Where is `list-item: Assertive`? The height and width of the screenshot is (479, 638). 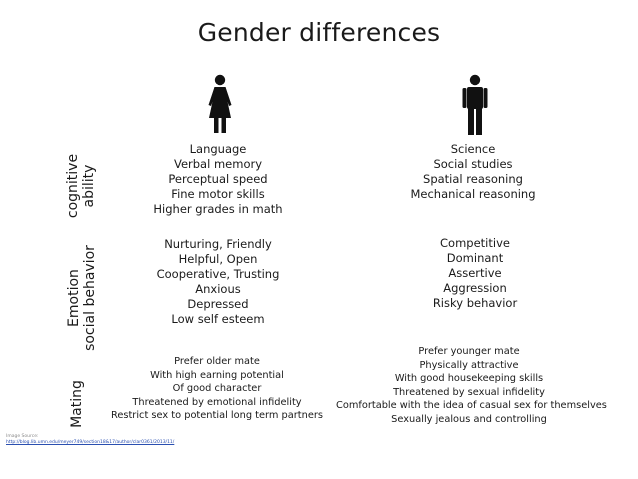
list-item: Assertive is located at coordinates (475, 273).